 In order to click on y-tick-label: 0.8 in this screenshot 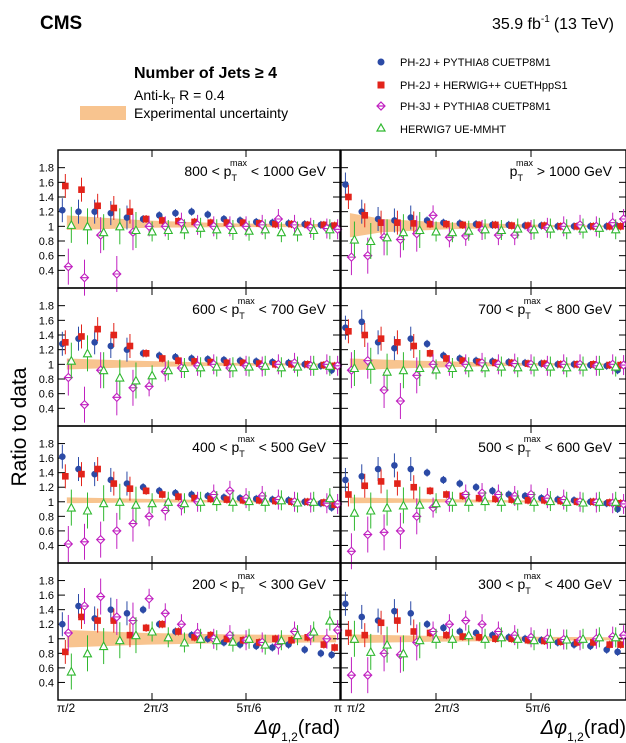, I will do `click(46, 517)`.